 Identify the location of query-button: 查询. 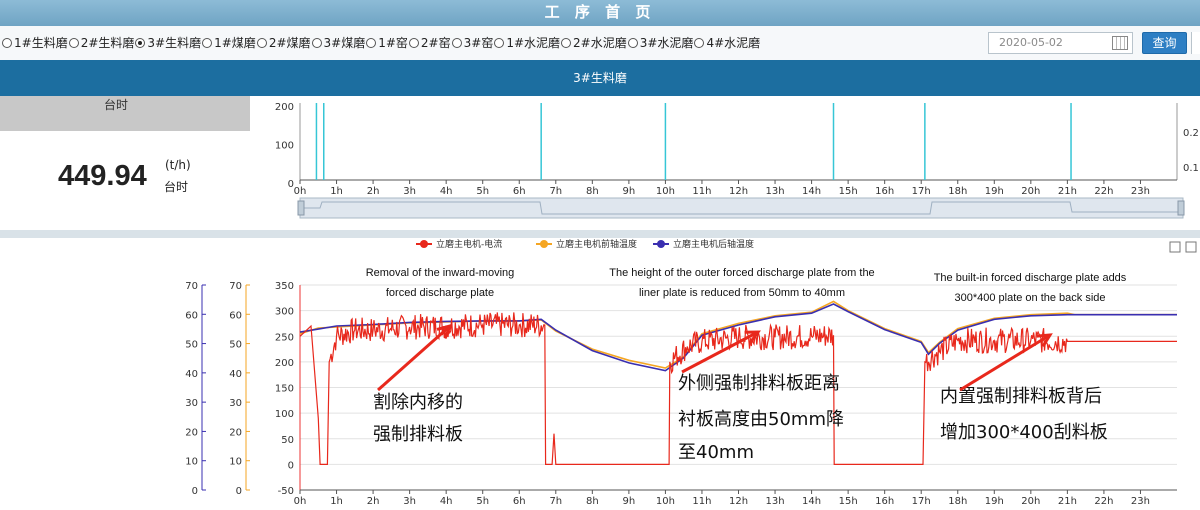
(1164, 43).